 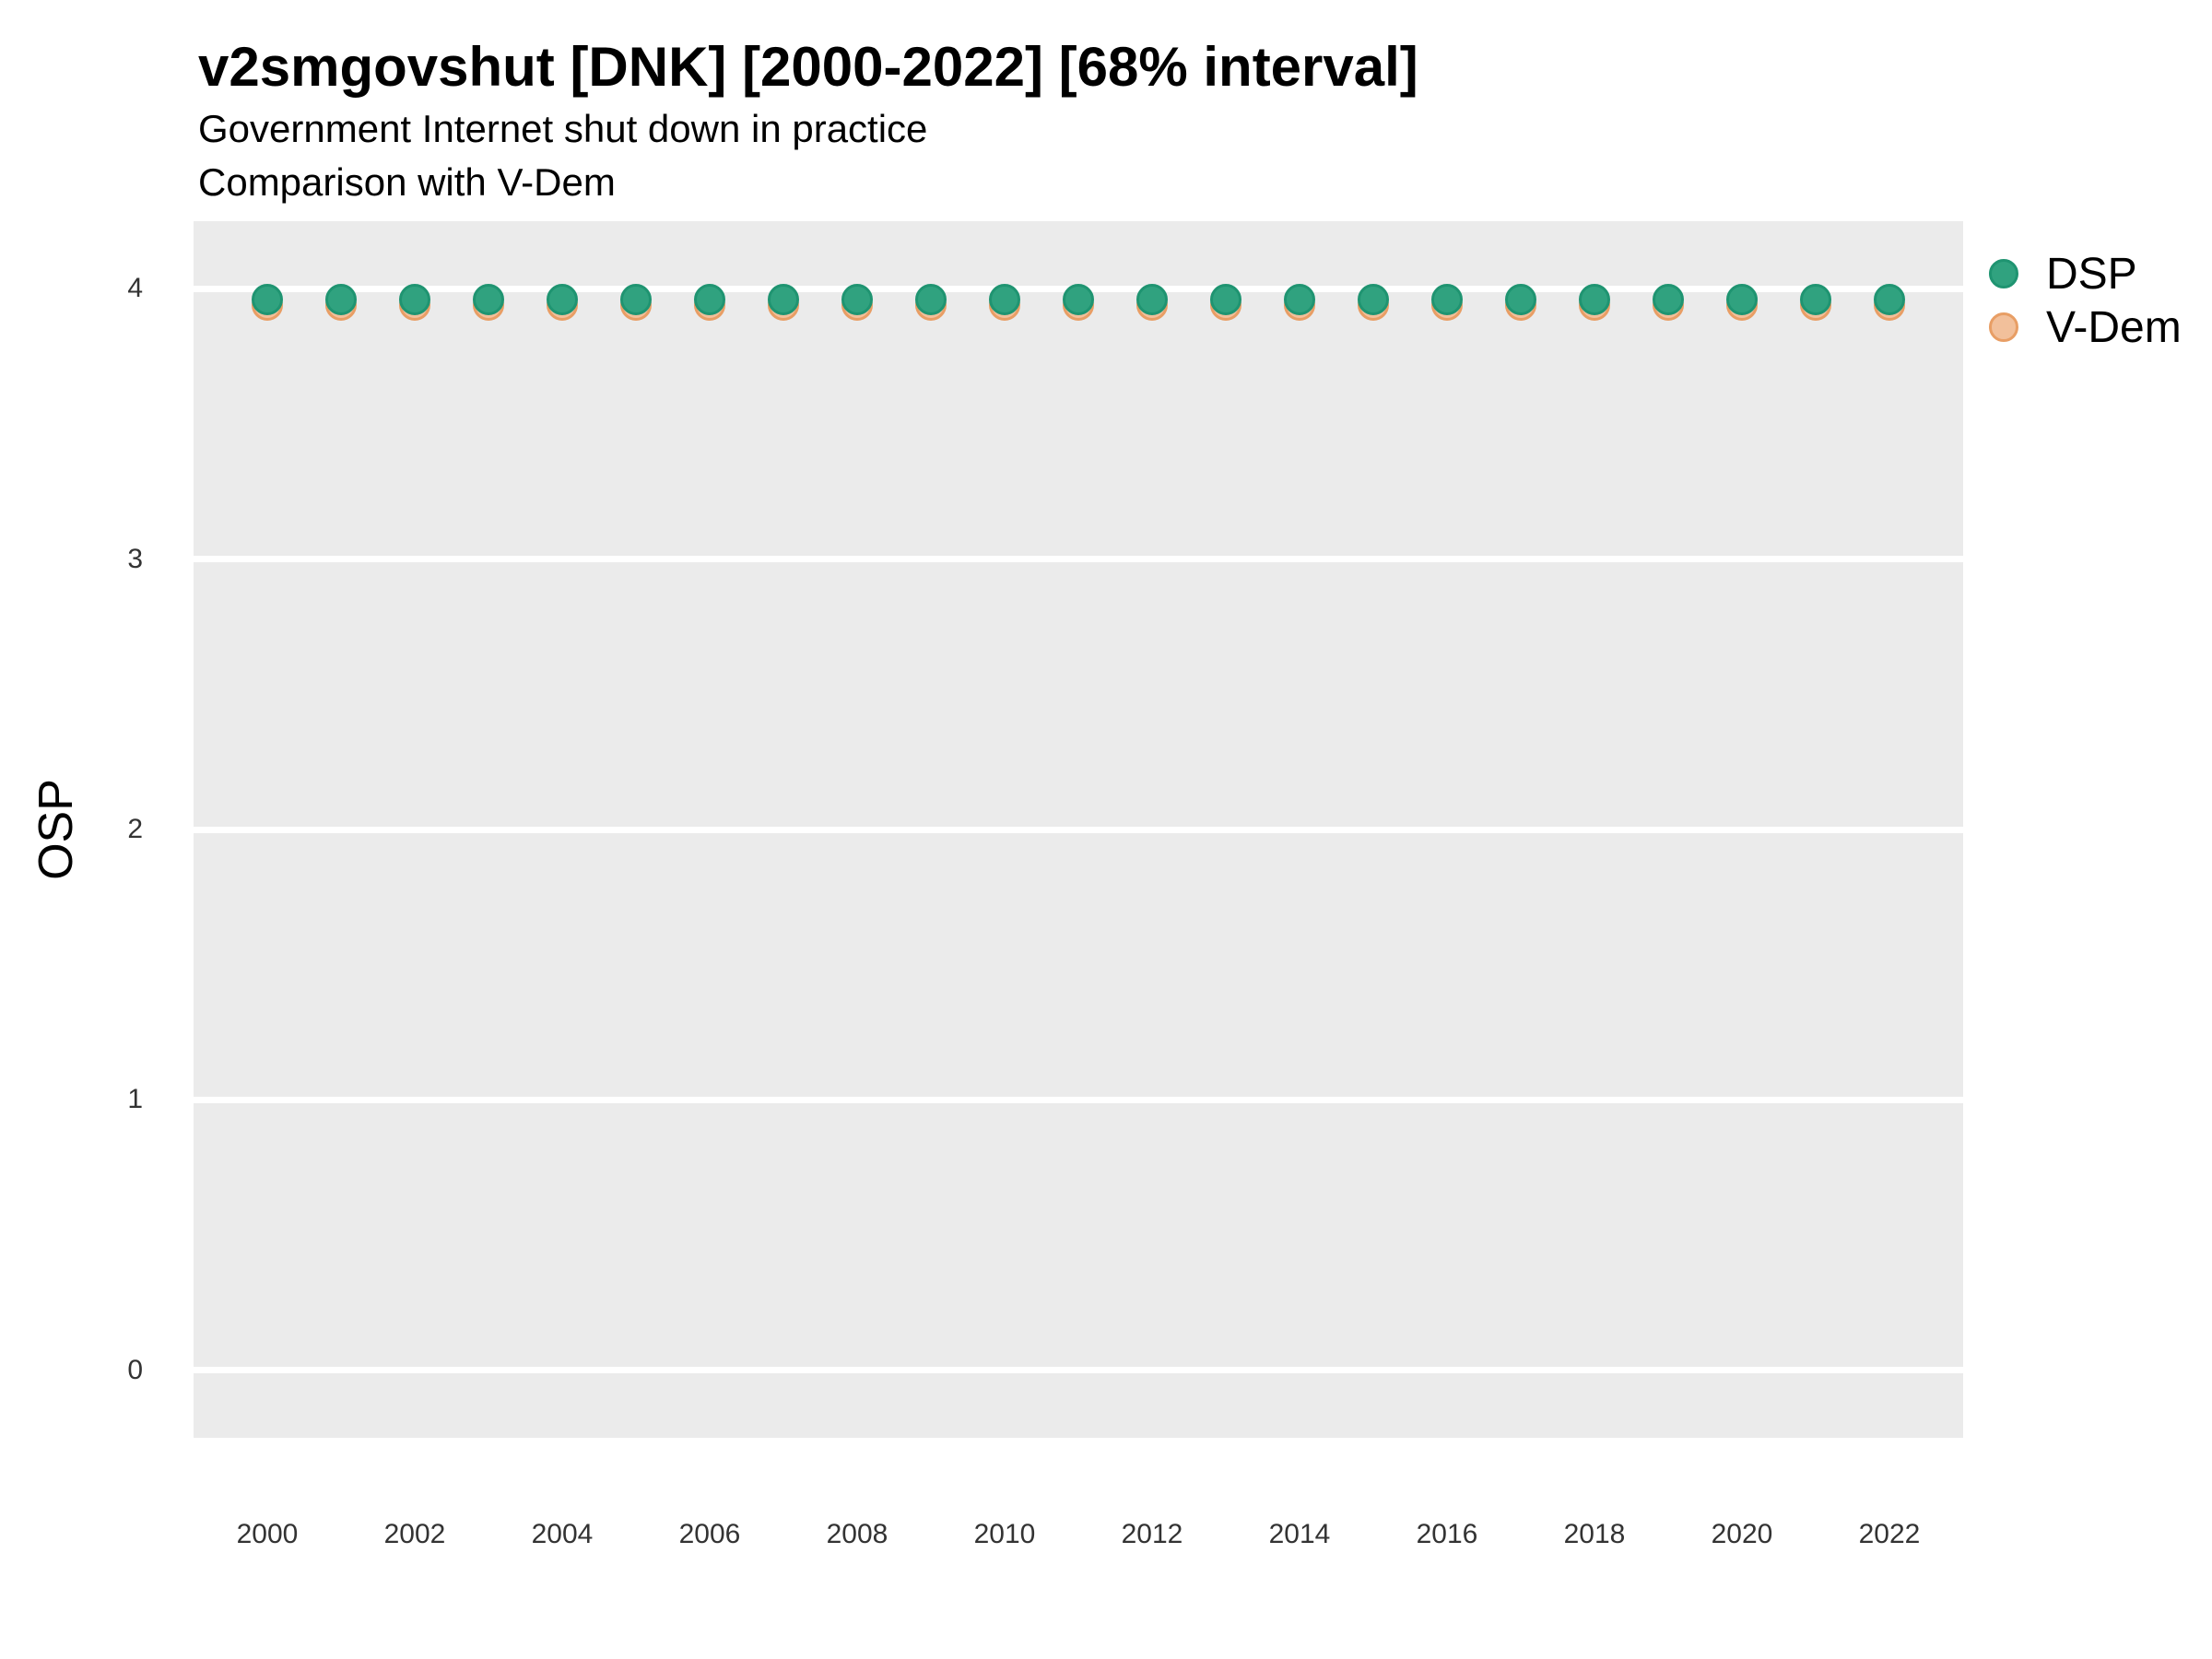 I want to click on x-tick-label-2010: 2010, so click(x=1004, y=1534).